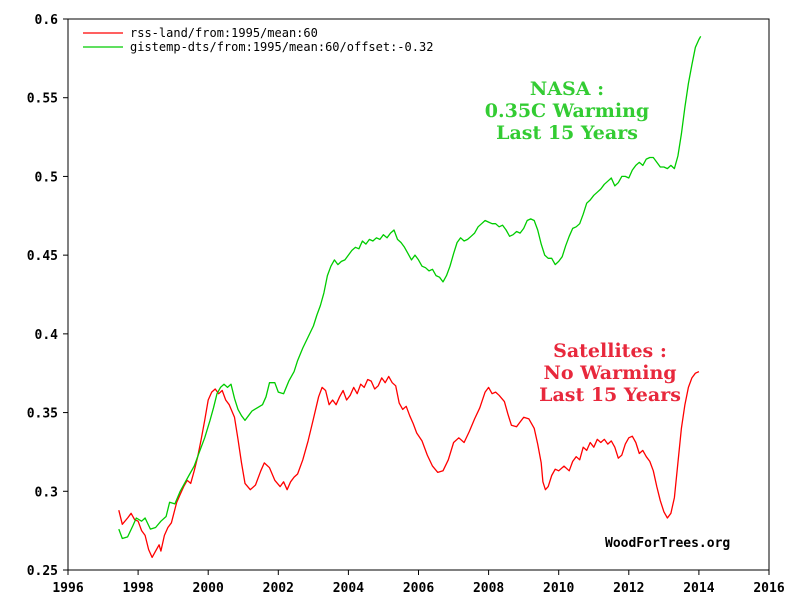 The width and height of the screenshot is (803, 608). Describe the element at coordinates (47, 296) in the screenshot. I see `y-axis: 0.25 0.3 0.35 0.4 0.45 0.5 0.55 0.6` at that location.